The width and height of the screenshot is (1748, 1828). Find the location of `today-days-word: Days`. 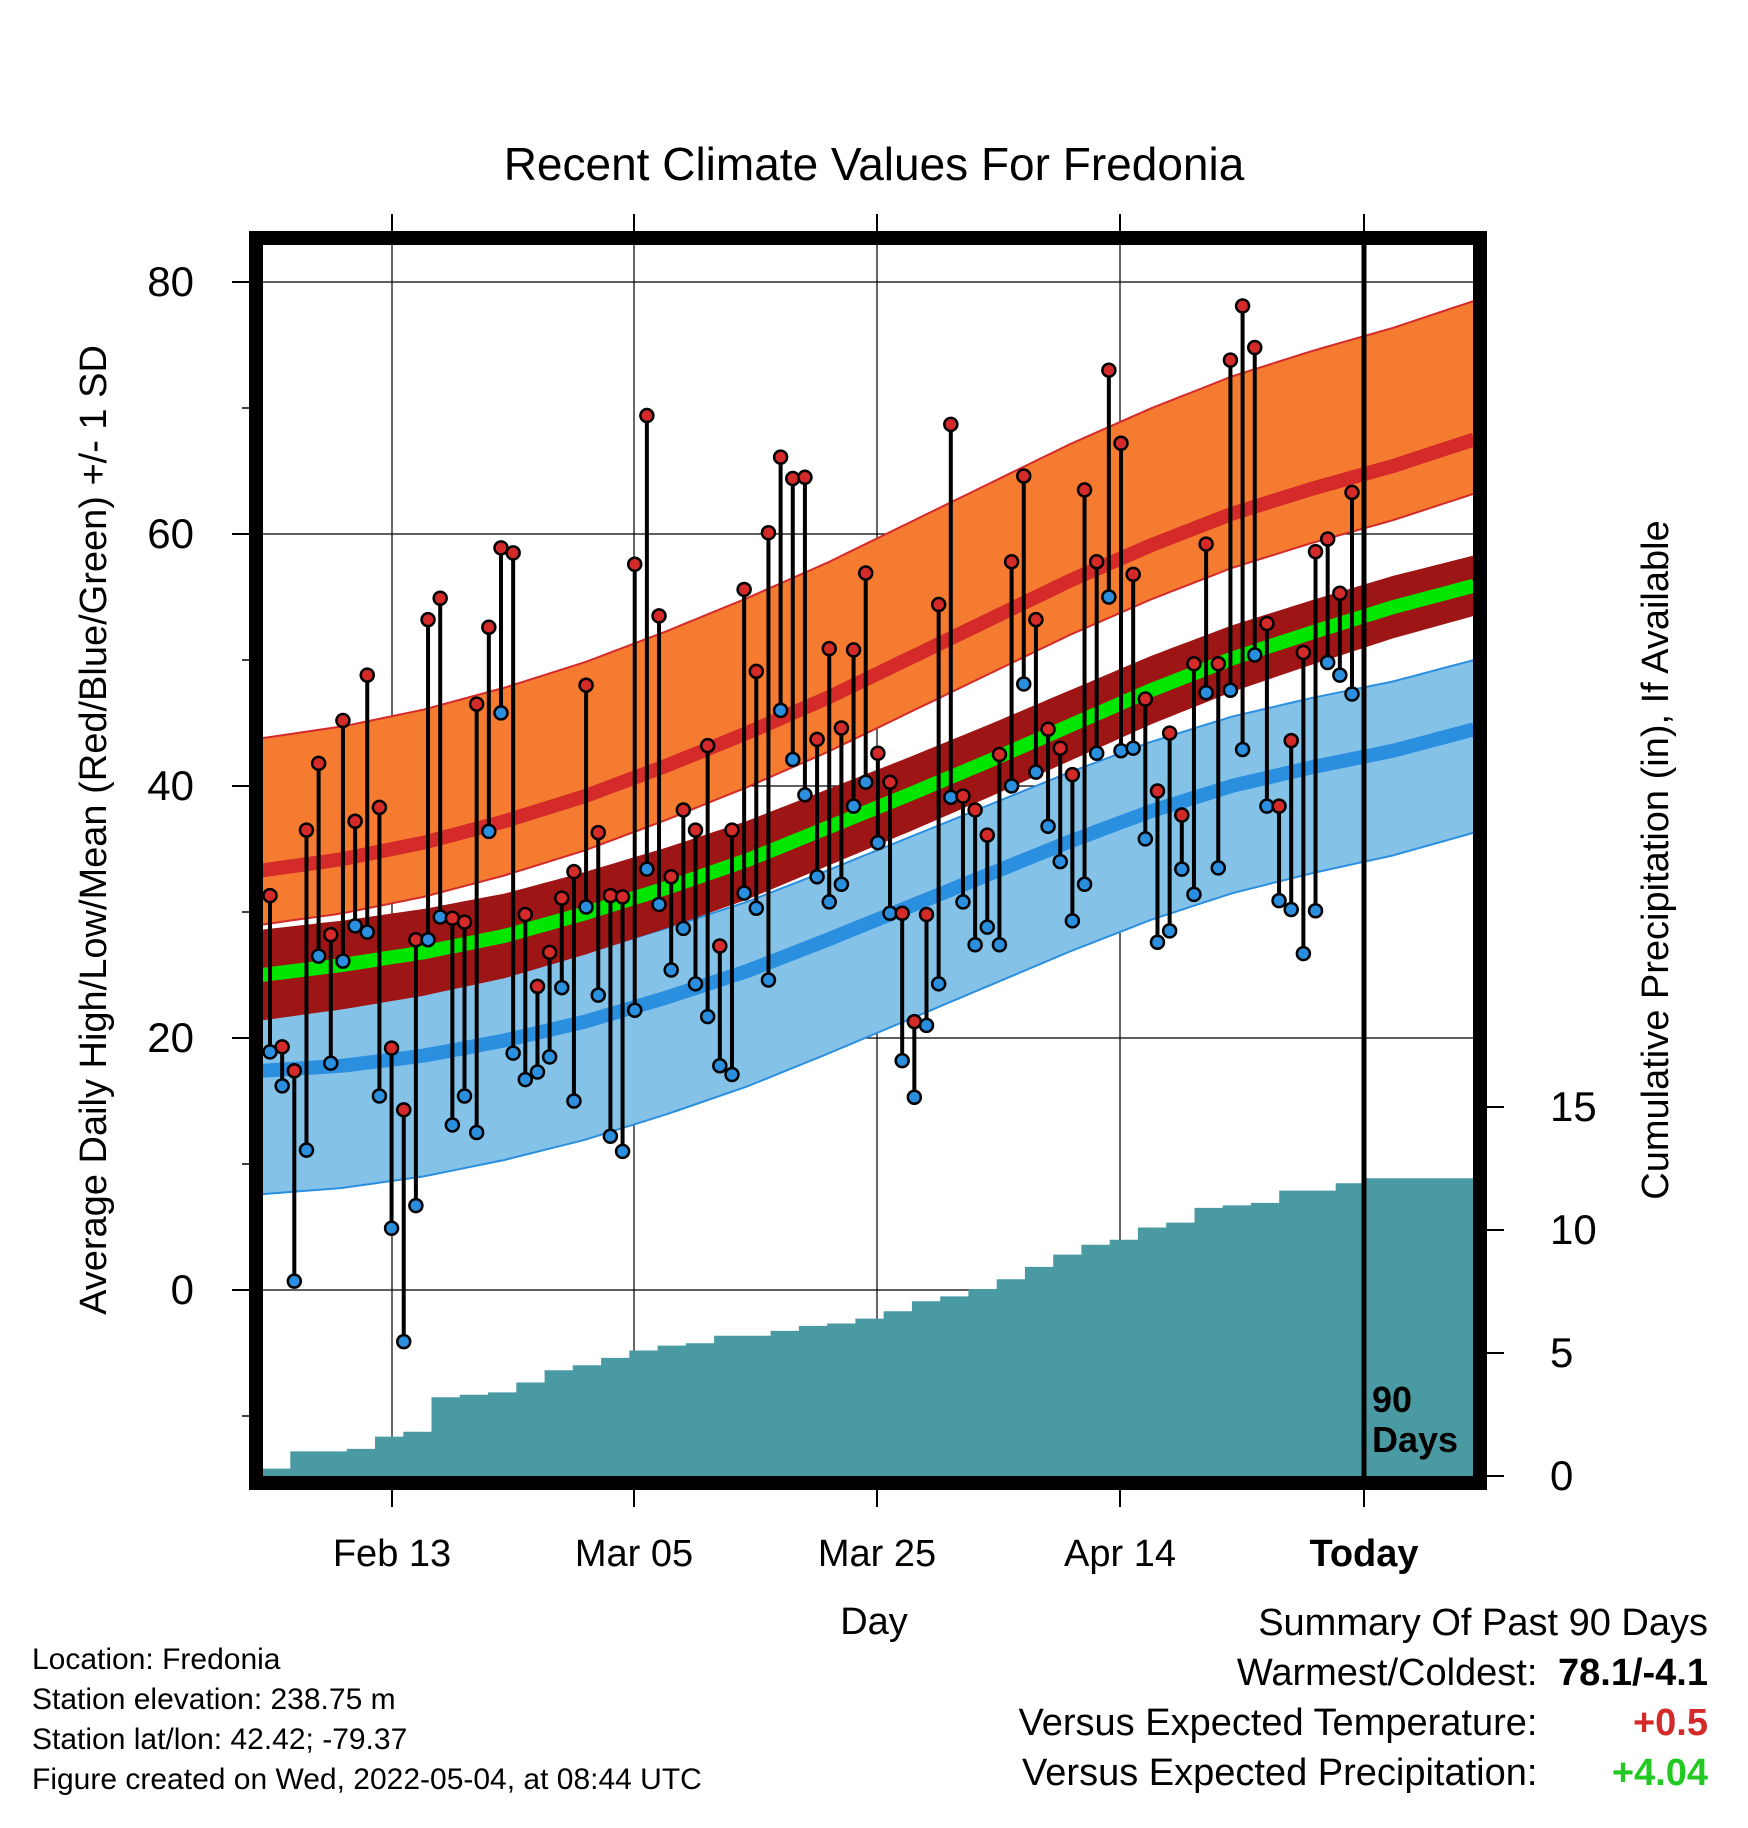

today-days-word: Days is located at coordinates (1415, 1439).